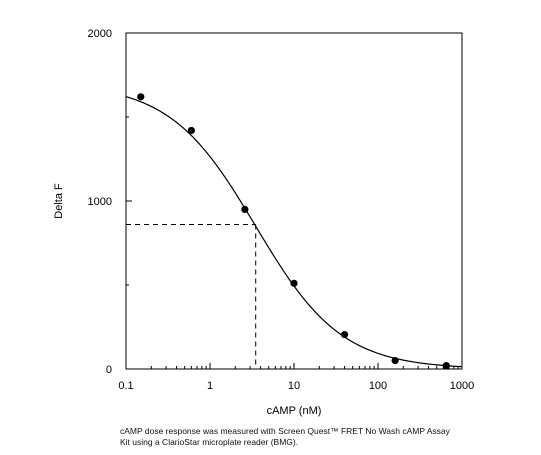 This screenshot has height=455, width=541. Describe the element at coordinates (462, 386) in the screenshot. I see `x-tick-label: 1000` at that location.